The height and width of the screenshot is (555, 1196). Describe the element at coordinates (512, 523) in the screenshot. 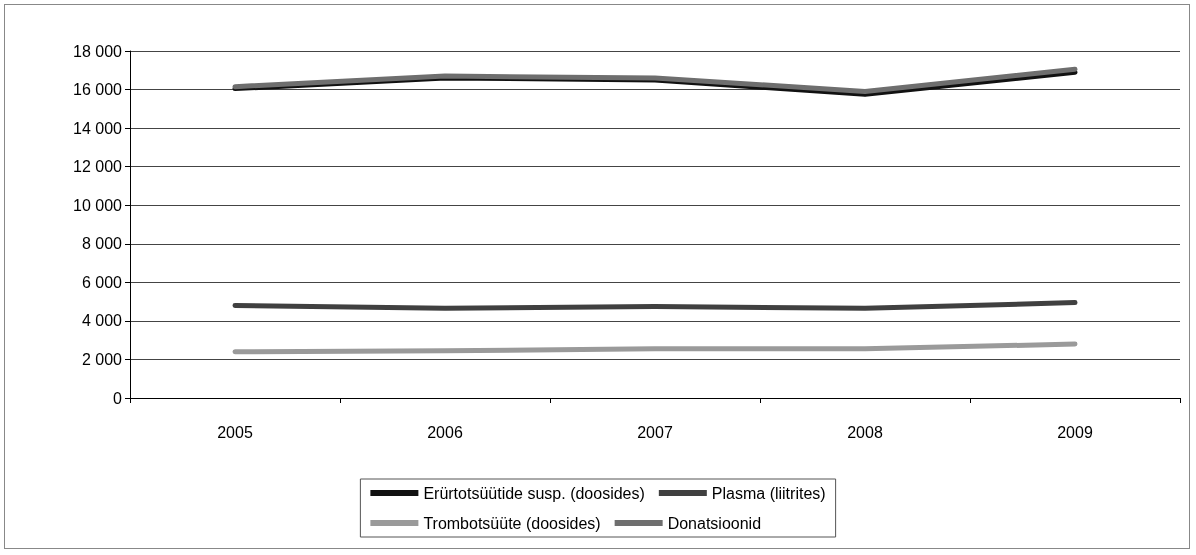

I see `legend-label: Trombotsüüte (doosides)` at that location.